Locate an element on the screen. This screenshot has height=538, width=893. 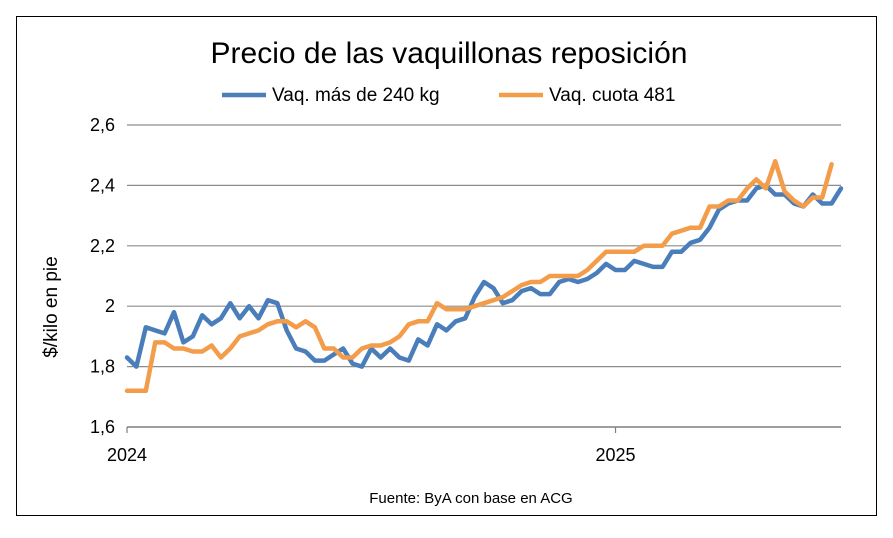
chart-title: Precio de las vaquillonas reposición is located at coordinates (449, 53).